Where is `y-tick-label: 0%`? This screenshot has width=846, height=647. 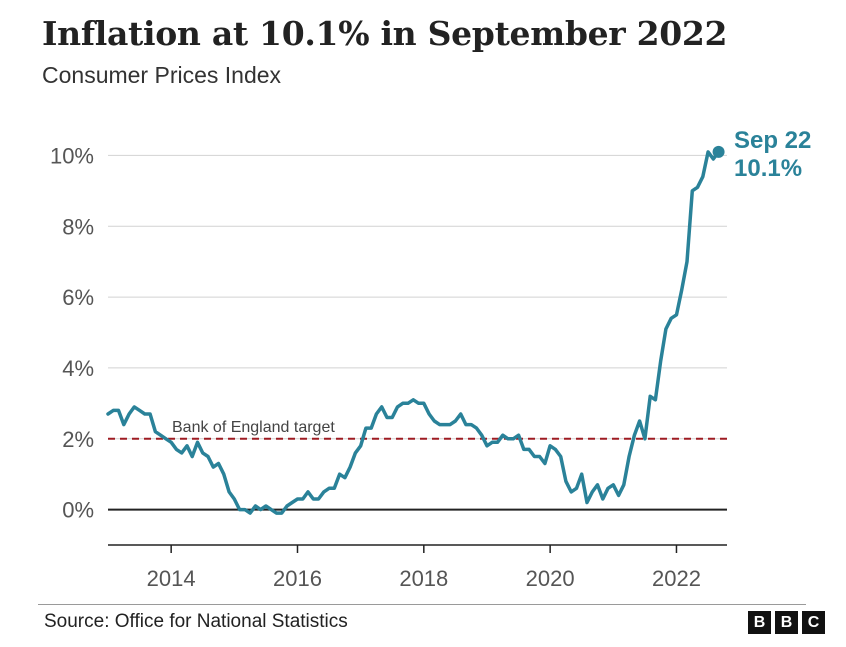
y-tick-label: 0% is located at coordinates (78, 510).